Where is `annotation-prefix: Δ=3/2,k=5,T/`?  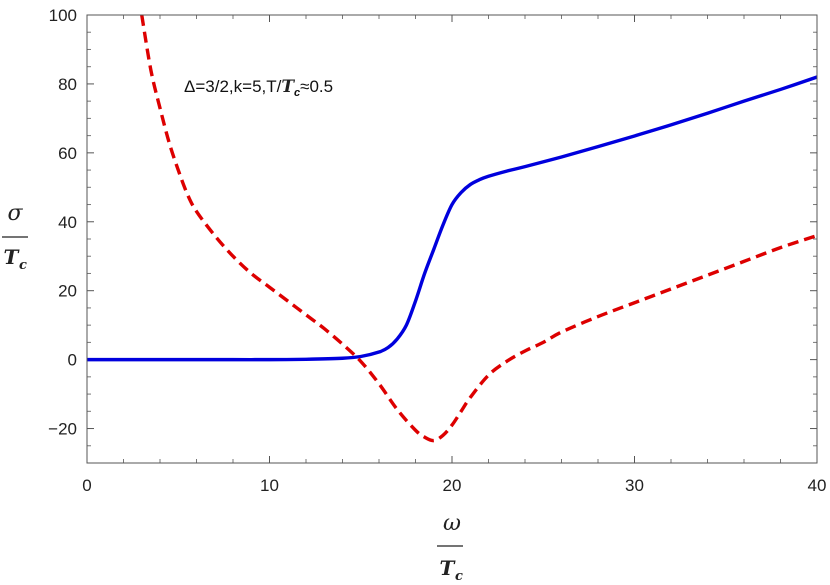
annotation-prefix: Δ=3/2,k=5,T/ is located at coordinates (233, 86).